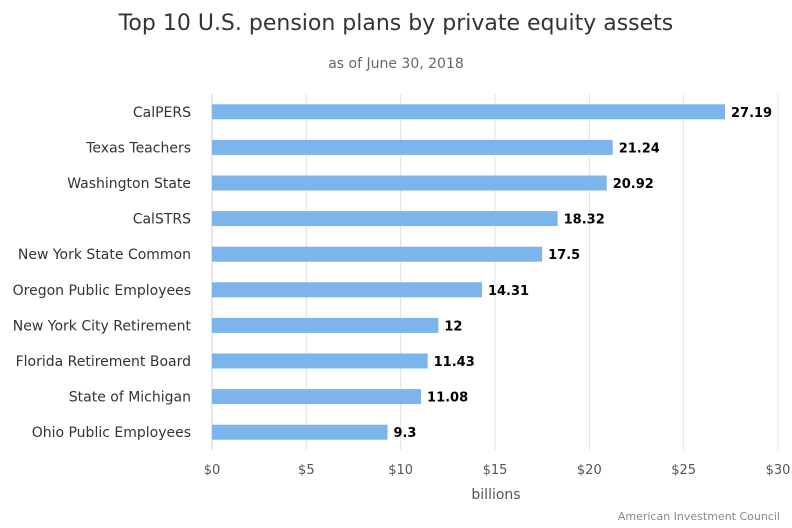  Describe the element at coordinates (751, 113) in the screenshot. I see `data-label: 27.19` at that location.